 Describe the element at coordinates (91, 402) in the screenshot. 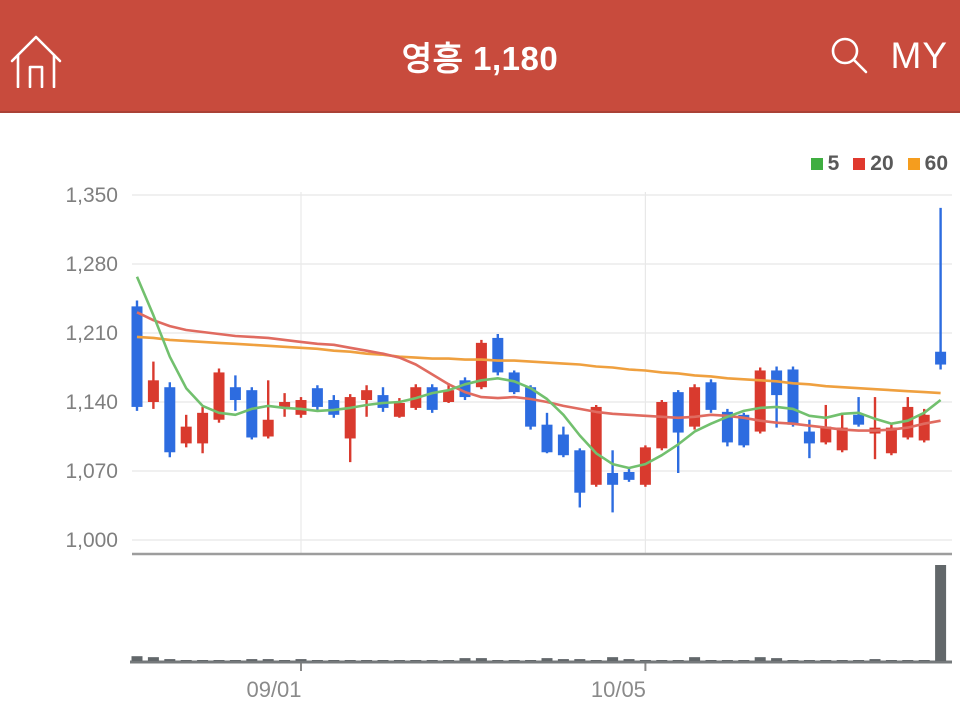

I see `y-axis-label: 1,140` at that location.